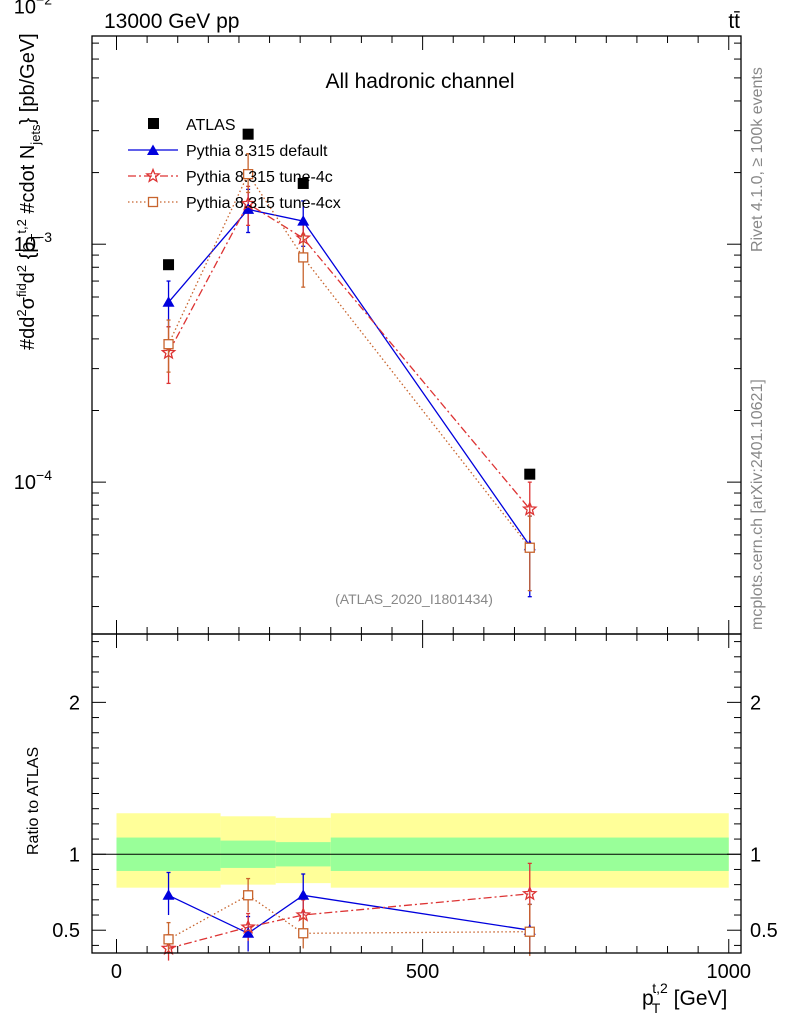 The width and height of the screenshot is (786, 1024). Describe the element at coordinates (734, 21) in the screenshot. I see `process-label: tt̄` at that location.